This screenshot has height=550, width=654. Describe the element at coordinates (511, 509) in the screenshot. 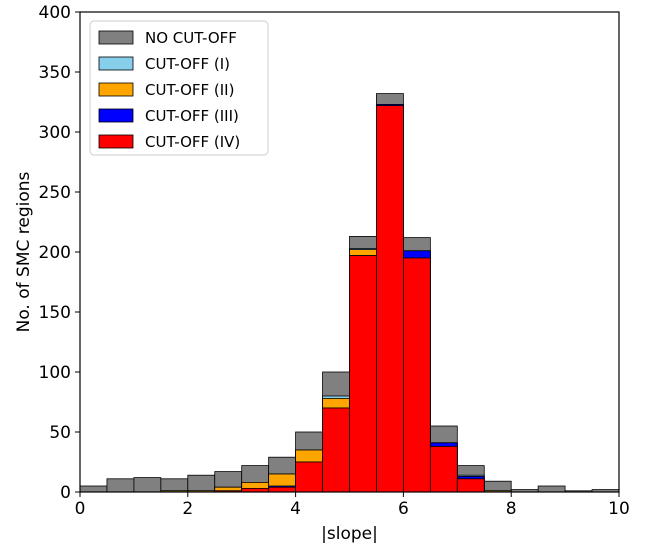

I see `x-tick-label: 8` at that location.